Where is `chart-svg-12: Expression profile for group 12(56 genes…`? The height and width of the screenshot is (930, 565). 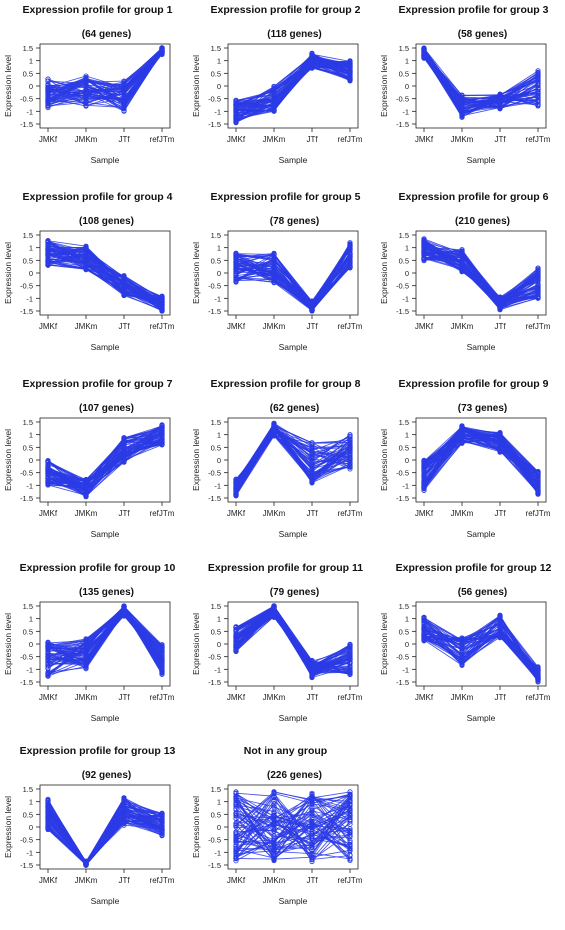 chart-svg-12: Expression profile for group 12(56 genes… is located at coordinates (468, 650).